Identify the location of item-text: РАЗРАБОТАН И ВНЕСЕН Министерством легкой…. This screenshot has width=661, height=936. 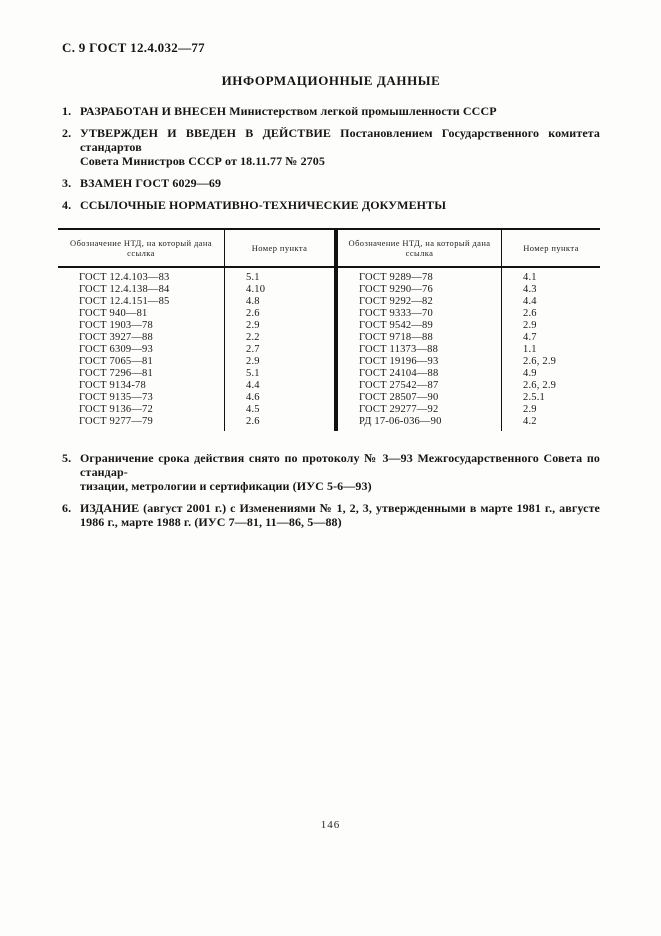
(288, 111).